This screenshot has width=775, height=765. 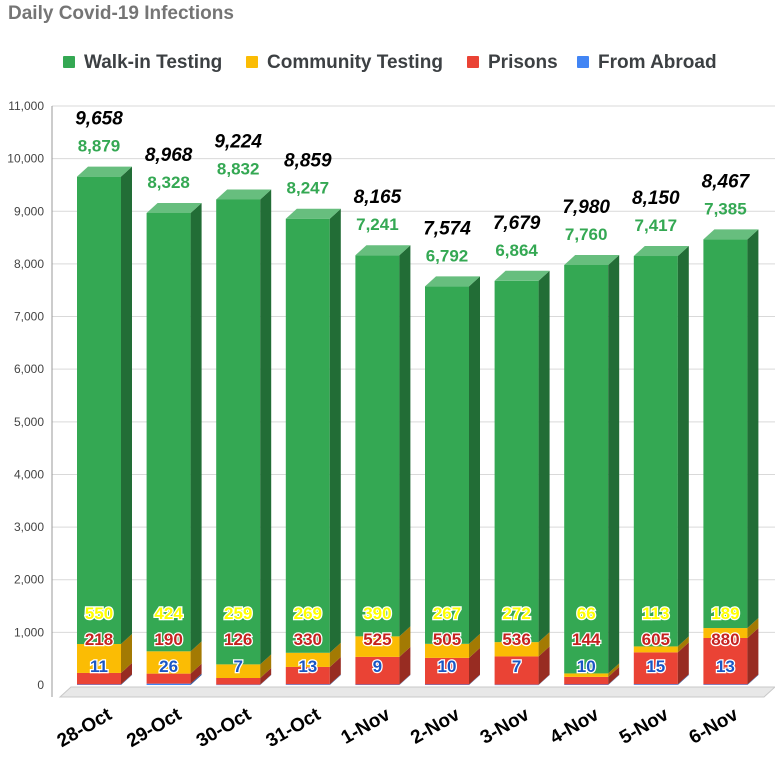 What do you see at coordinates (29, 264) in the screenshot?
I see `y-tick-label: 8,000` at bounding box center [29, 264].